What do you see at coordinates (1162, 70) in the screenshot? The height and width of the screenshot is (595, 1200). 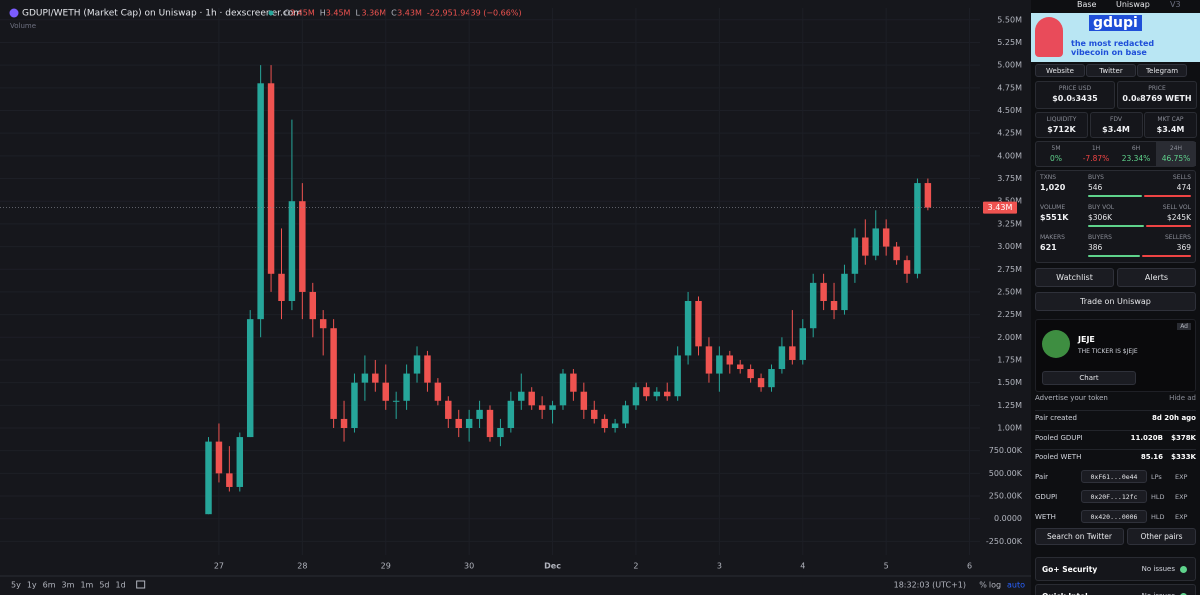 I see `link-button: Telegram` at bounding box center [1162, 70].